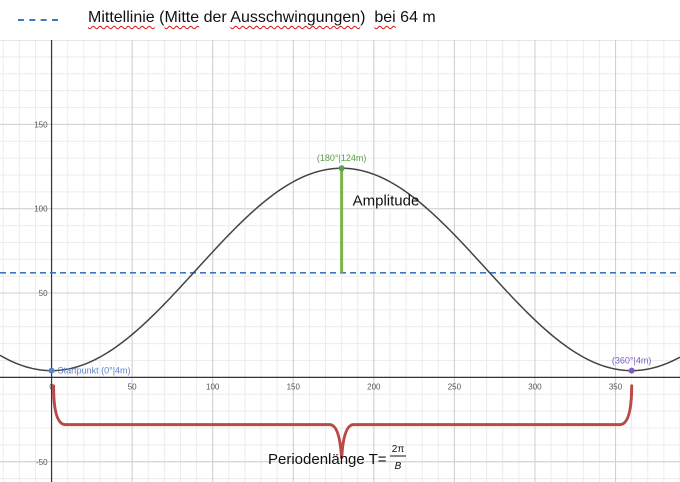  I want to click on legend-word-mitte: Mitte, so click(182, 17).